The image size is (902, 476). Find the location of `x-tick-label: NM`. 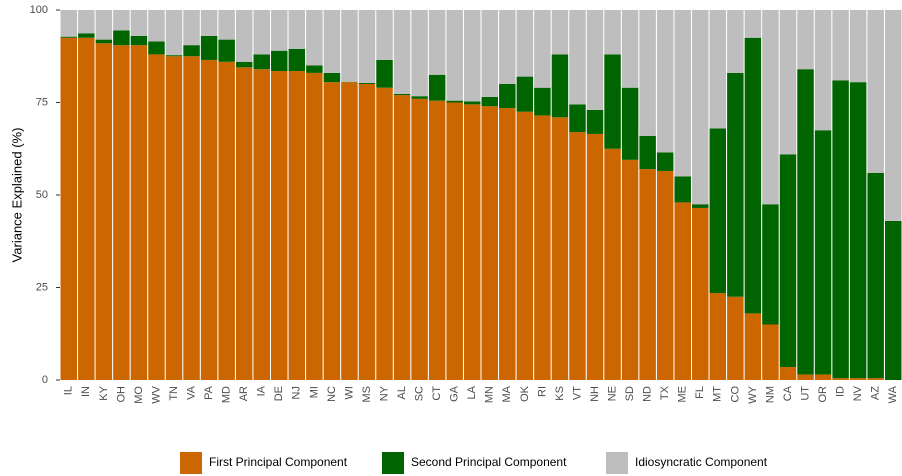

x-tick-label: NM is located at coordinates (770, 394).